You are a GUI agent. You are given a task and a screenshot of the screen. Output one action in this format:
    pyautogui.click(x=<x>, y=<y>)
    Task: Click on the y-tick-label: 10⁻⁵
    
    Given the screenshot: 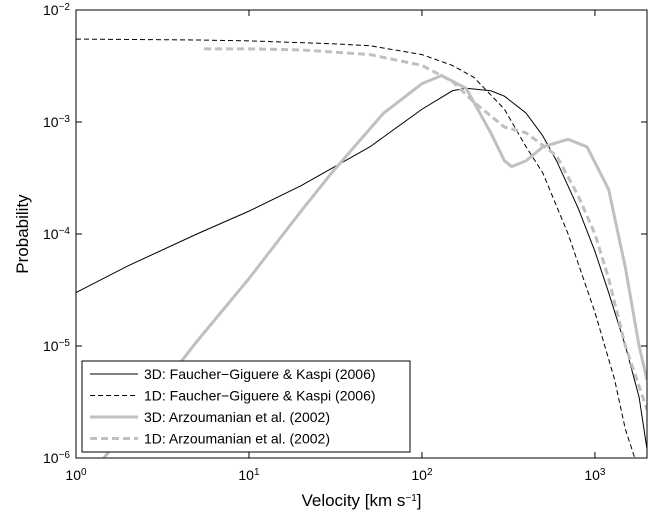 What is the action you would take?
    pyautogui.click(x=56, y=346)
    